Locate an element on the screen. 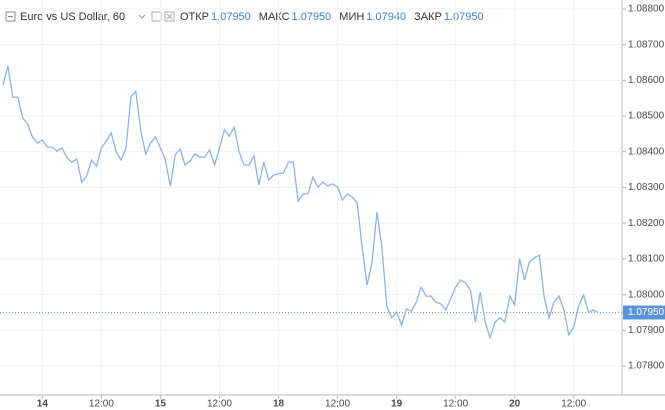 This screenshot has width=665, height=410. x-tick-label: 20 is located at coordinates (515, 404).